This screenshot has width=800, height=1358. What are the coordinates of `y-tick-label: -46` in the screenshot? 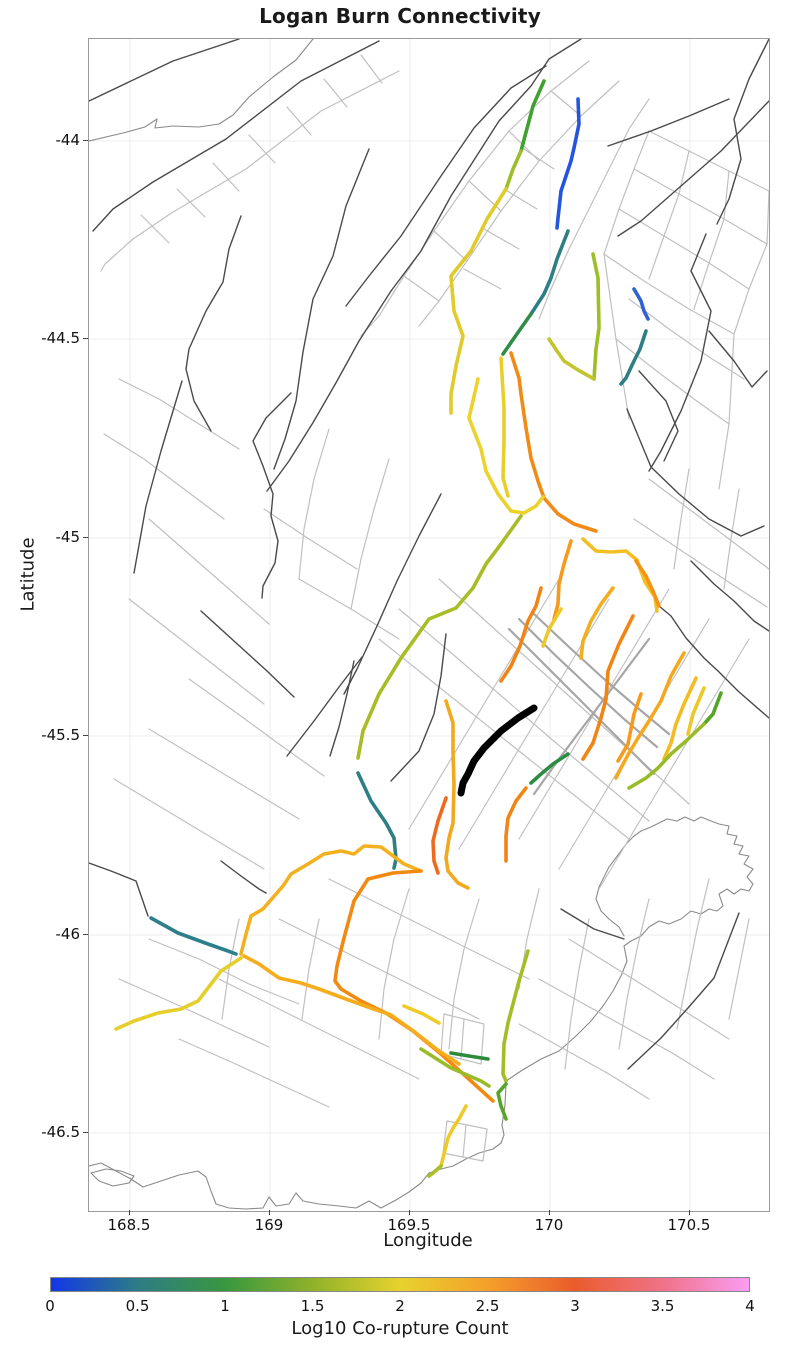 It's located at (68, 934).